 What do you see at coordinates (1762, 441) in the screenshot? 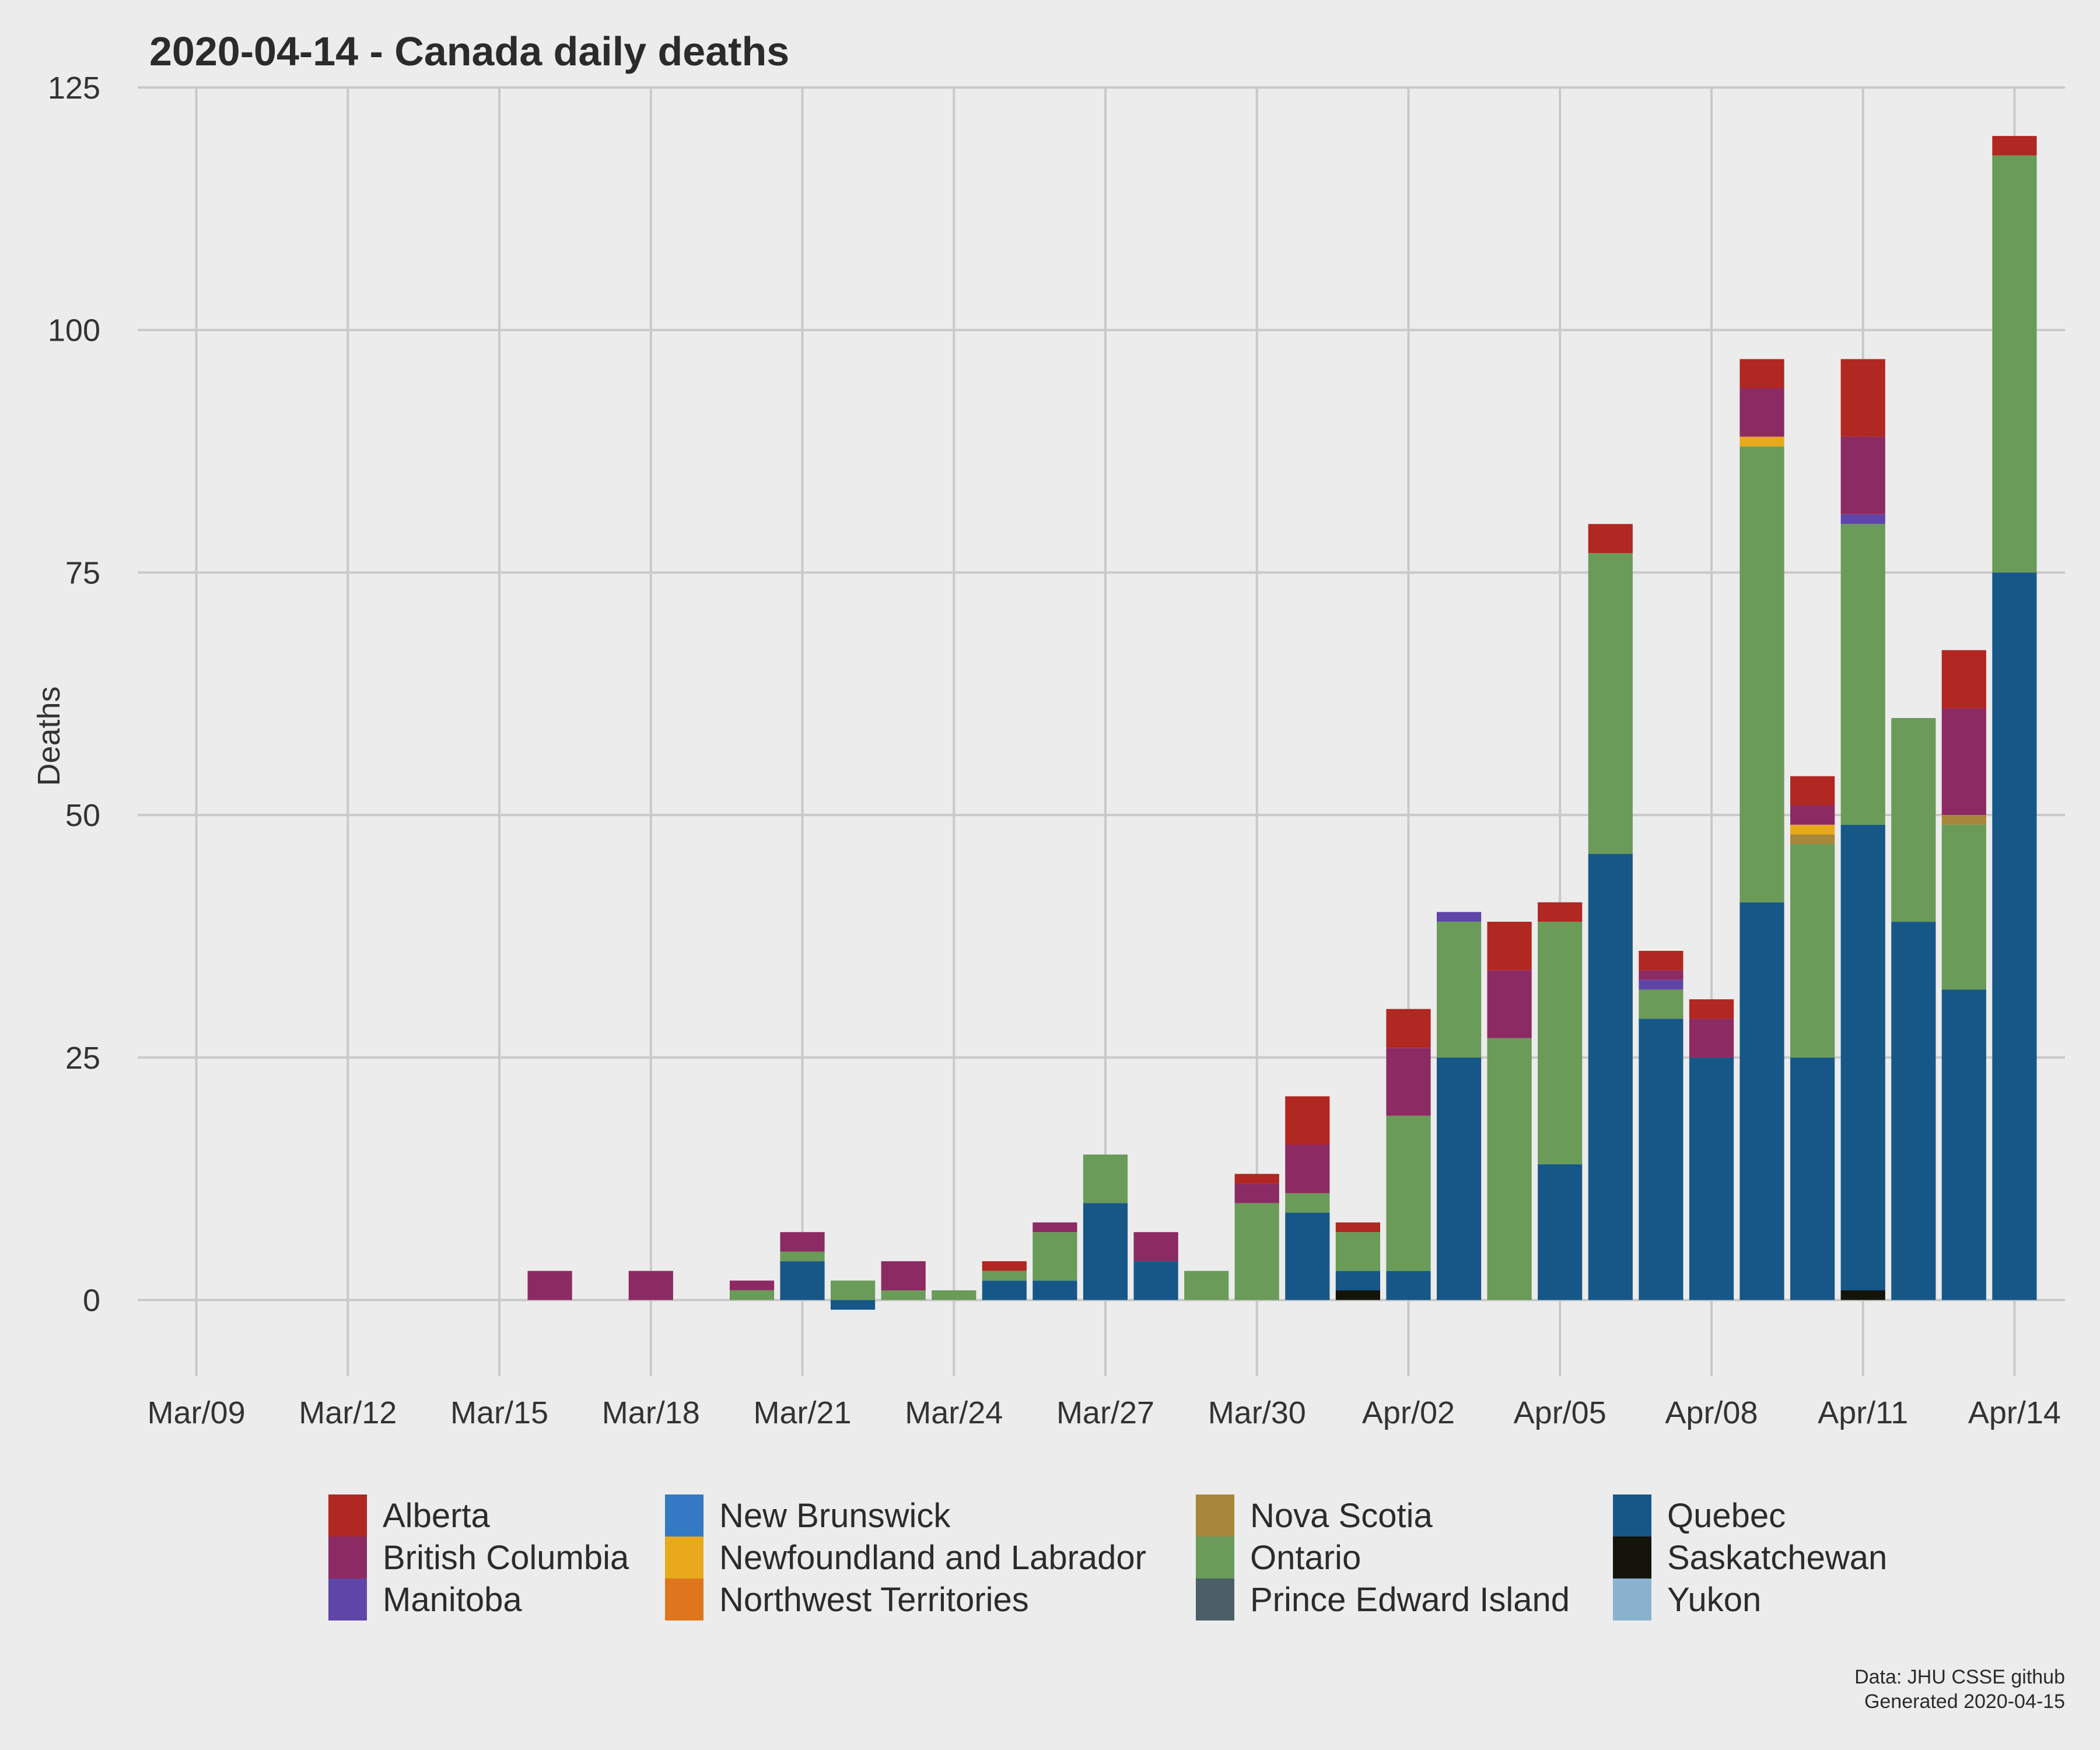
I see `bar-segment-newfoundland-and-labrador` at bounding box center [1762, 441].